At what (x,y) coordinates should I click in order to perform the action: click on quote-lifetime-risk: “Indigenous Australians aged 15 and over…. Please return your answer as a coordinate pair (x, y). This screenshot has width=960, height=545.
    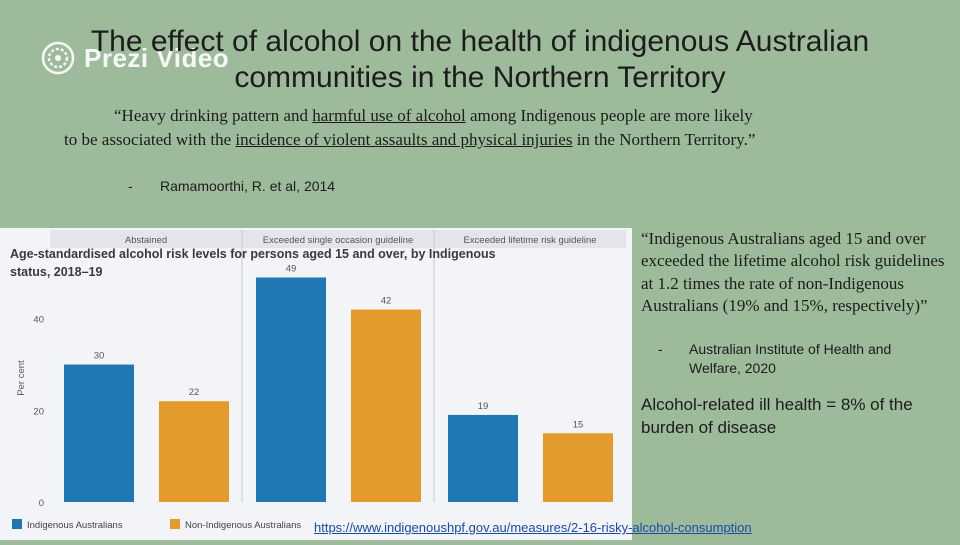
    Looking at the image, I should click on (793, 272).